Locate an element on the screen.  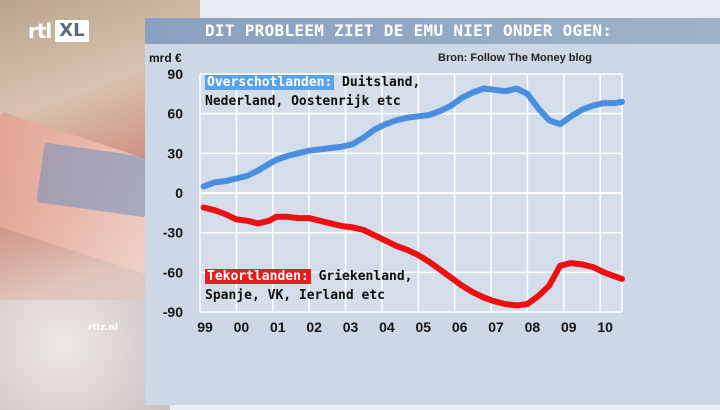
y-tick-label: 30 is located at coordinates (175, 153).